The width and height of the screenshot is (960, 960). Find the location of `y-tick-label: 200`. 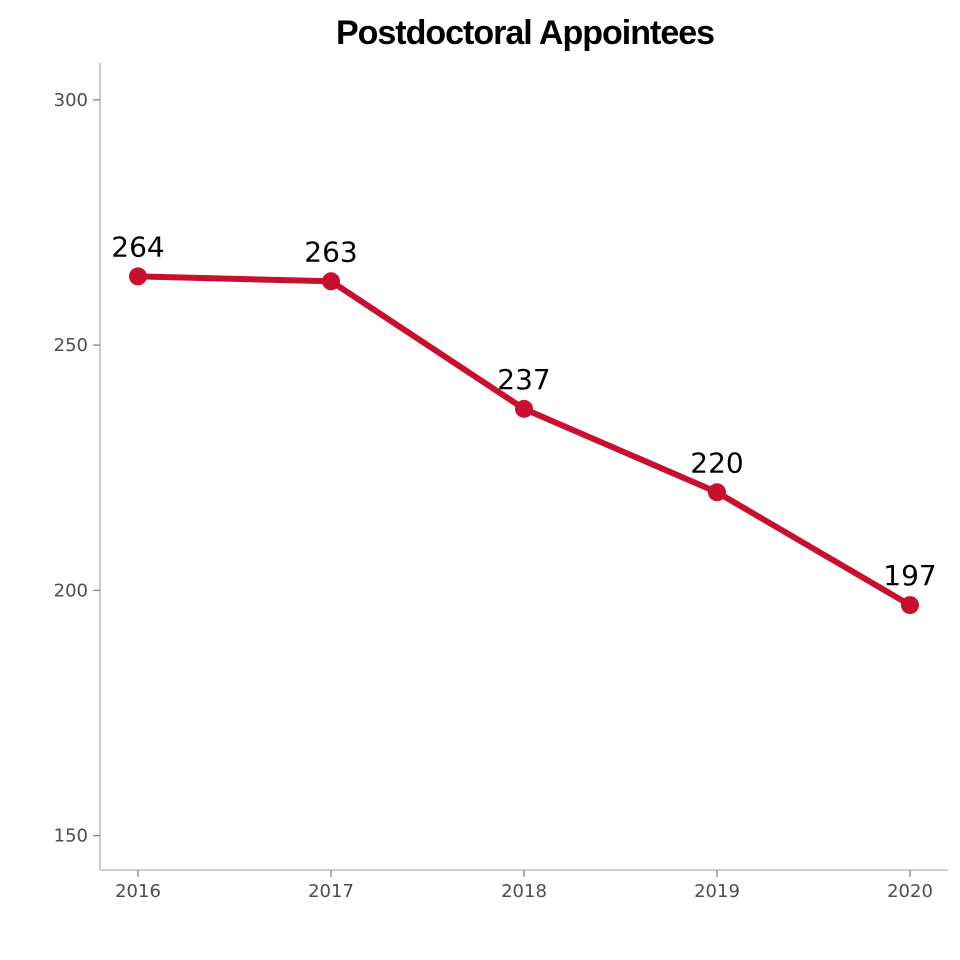

y-tick-label: 200 is located at coordinates (71, 590).